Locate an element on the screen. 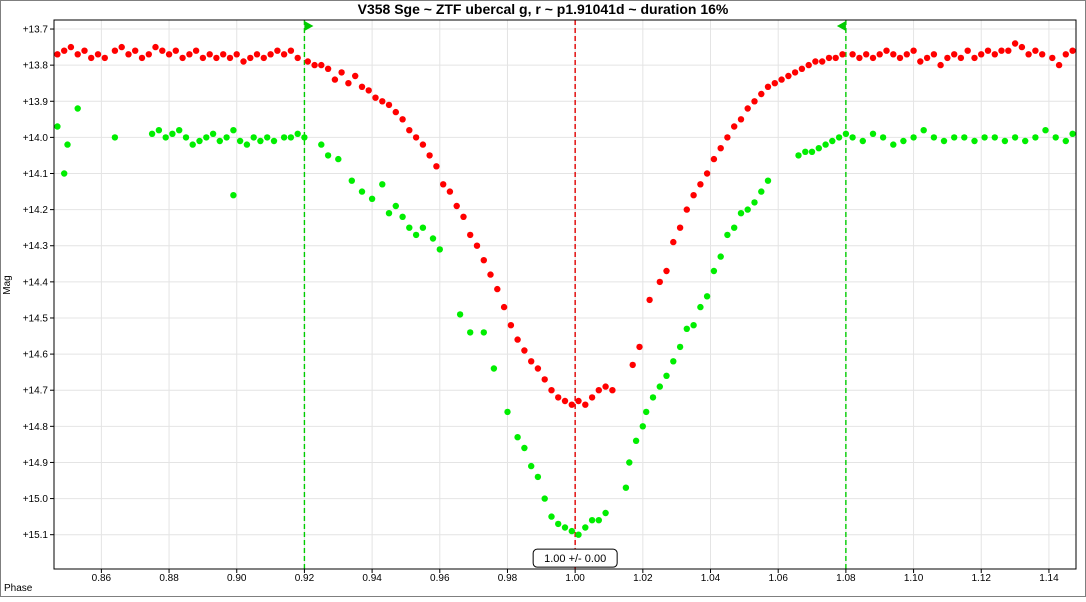 Image resolution: width=1086 pixels, height=602 pixels. marker-flag is located at coordinates (841, 26).